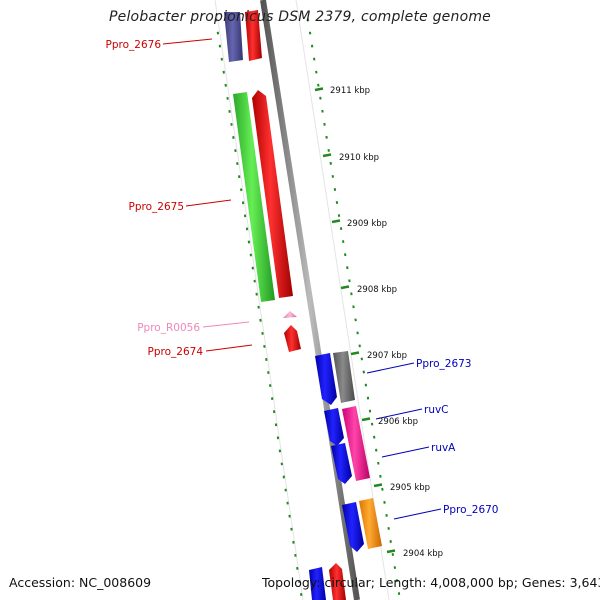 The width and height of the screenshot is (600, 600). Describe the element at coordinates (398, 422) in the screenshot. I see `scale-label-2906: 2906 kbp` at that location.